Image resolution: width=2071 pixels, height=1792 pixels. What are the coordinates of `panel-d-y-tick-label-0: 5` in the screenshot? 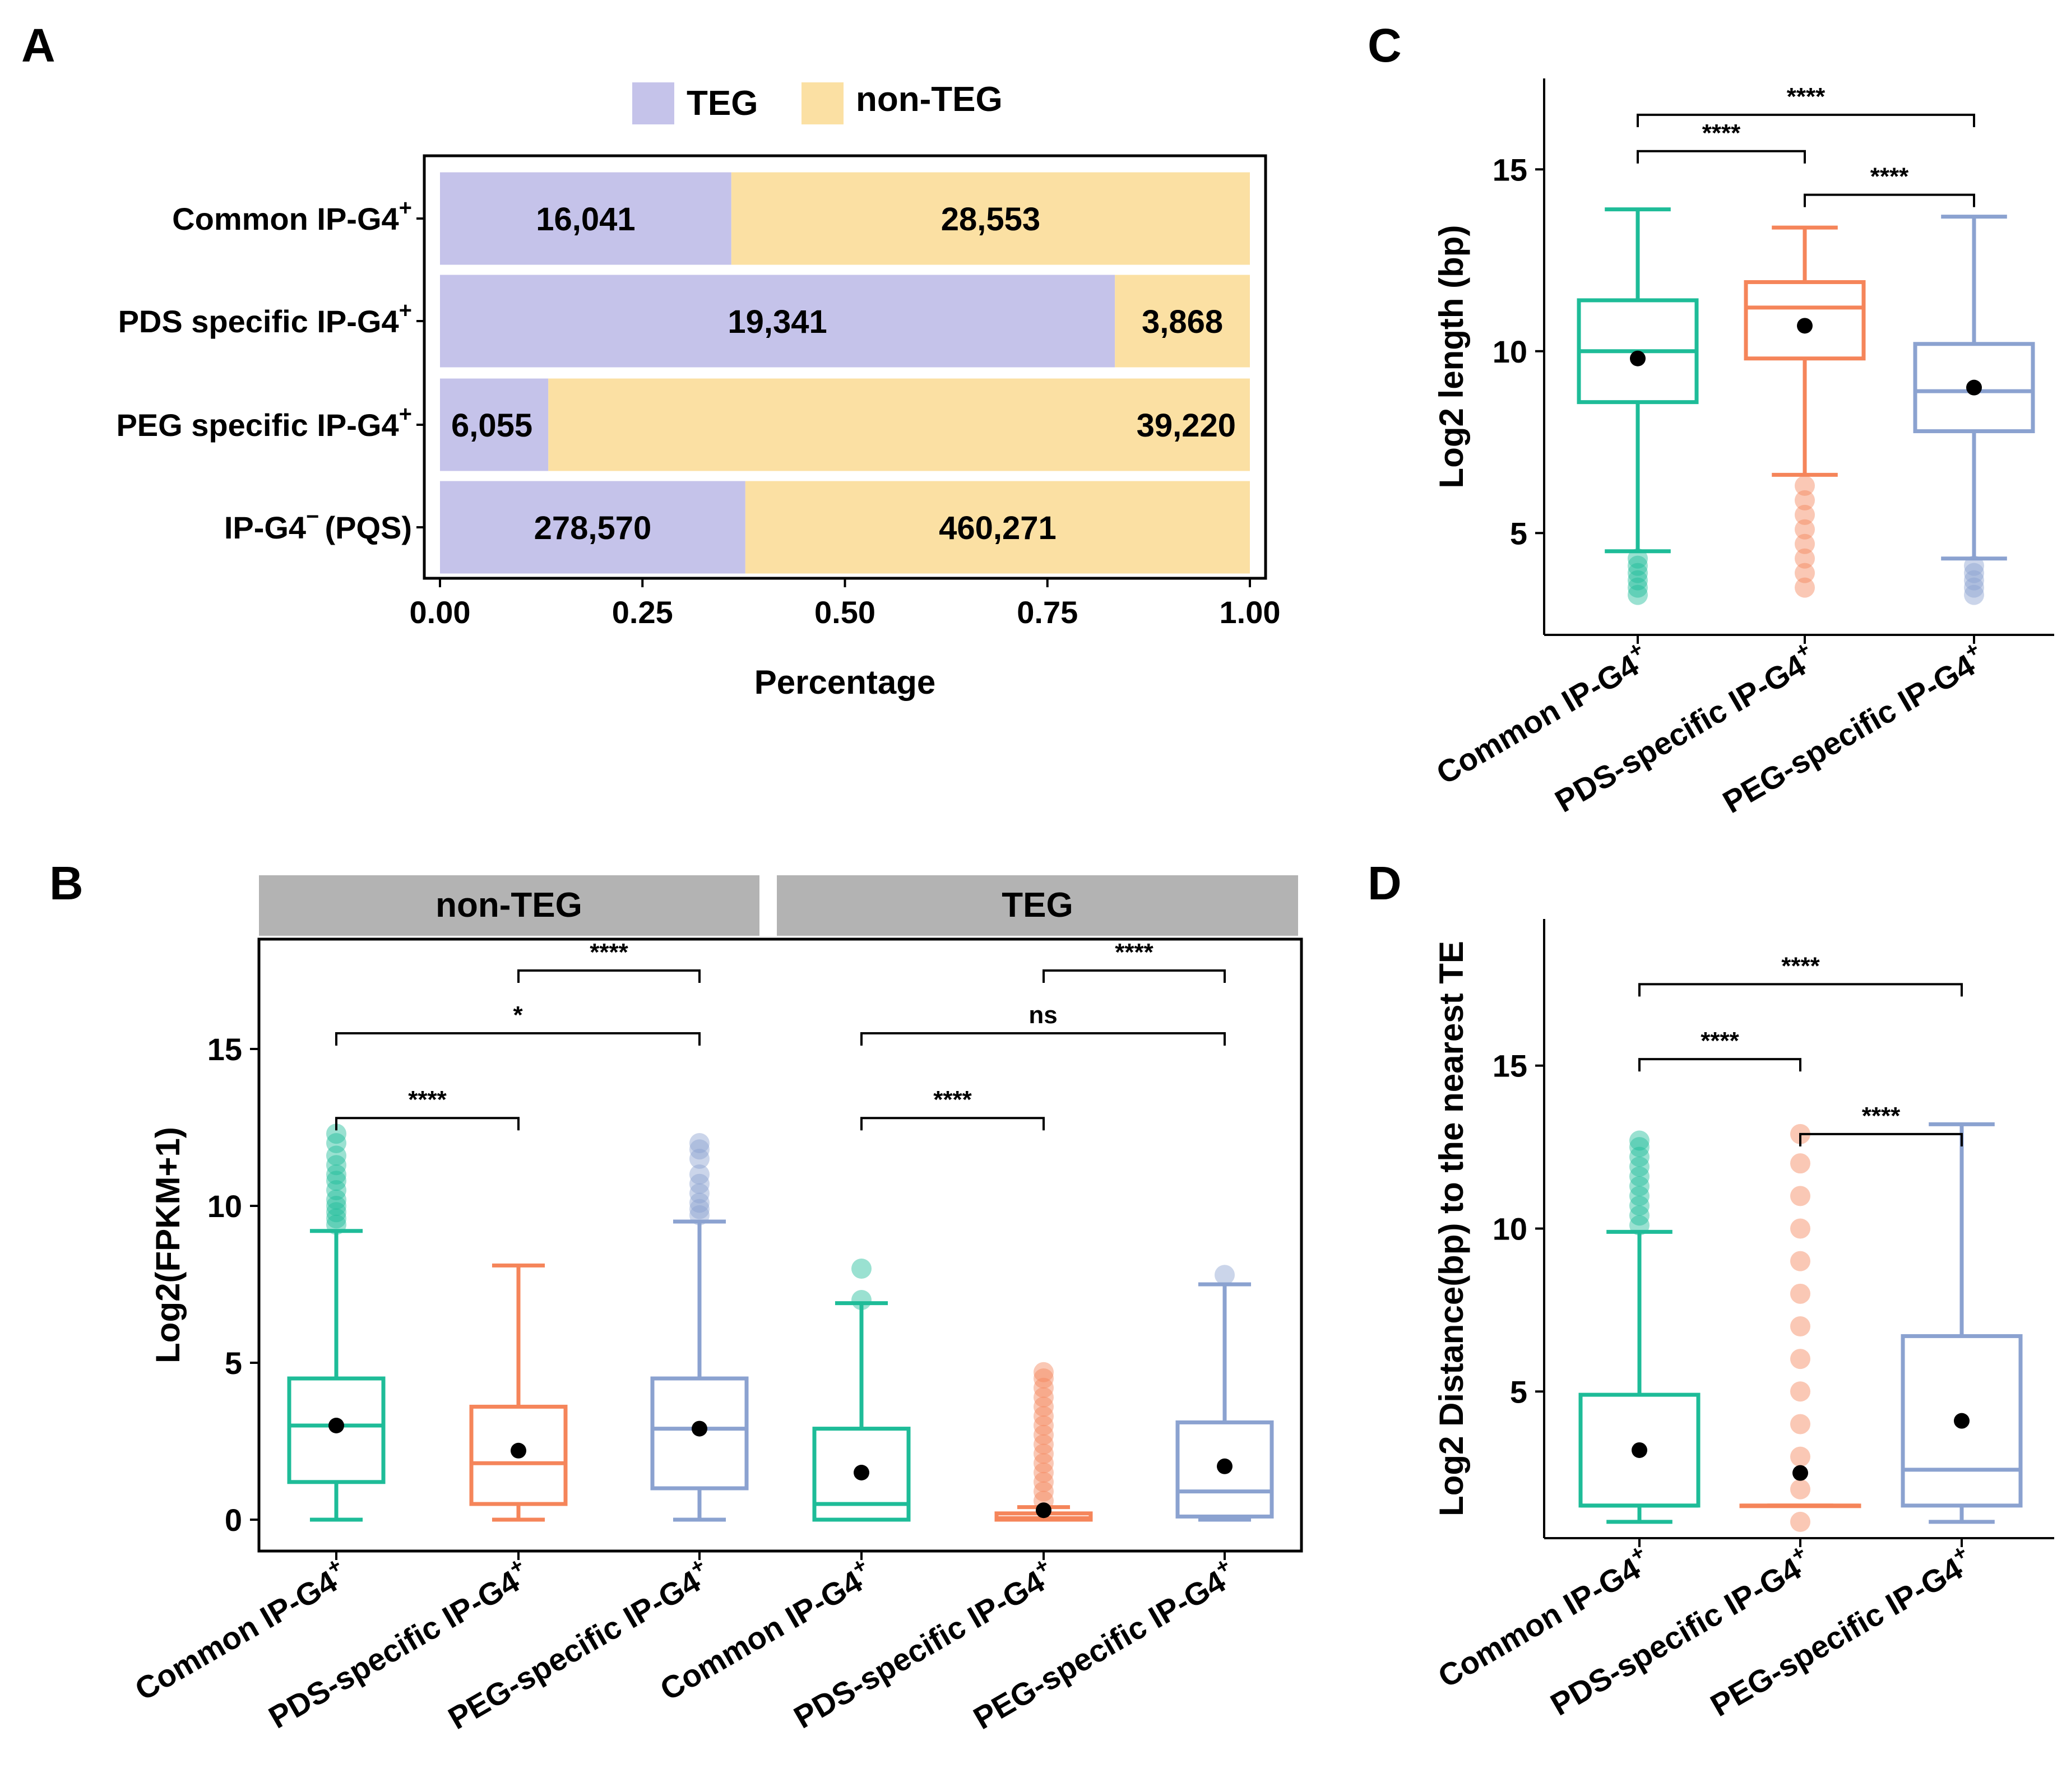 It's located at (1518, 1391).